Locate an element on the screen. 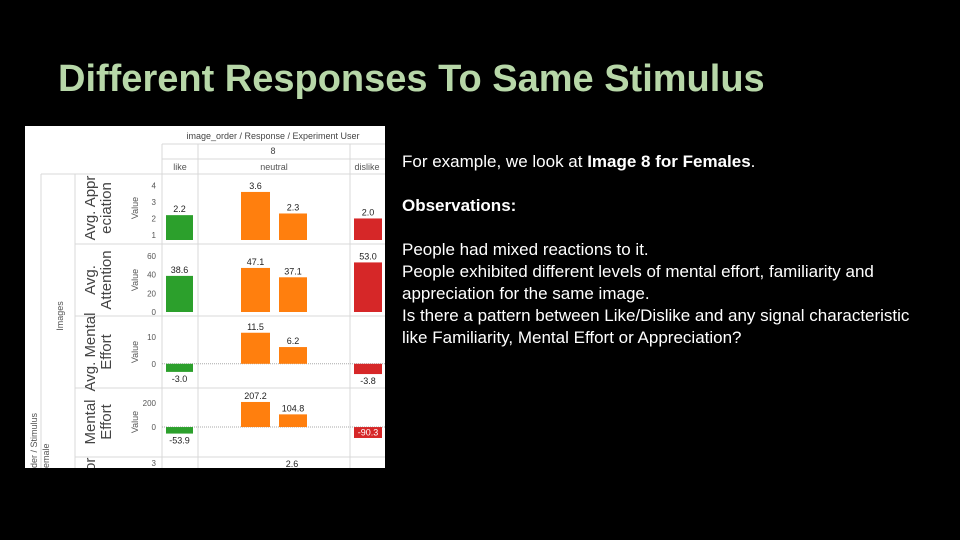 This screenshot has height=540, width=960. category-label-dislike: dislike is located at coordinates (366, 167).